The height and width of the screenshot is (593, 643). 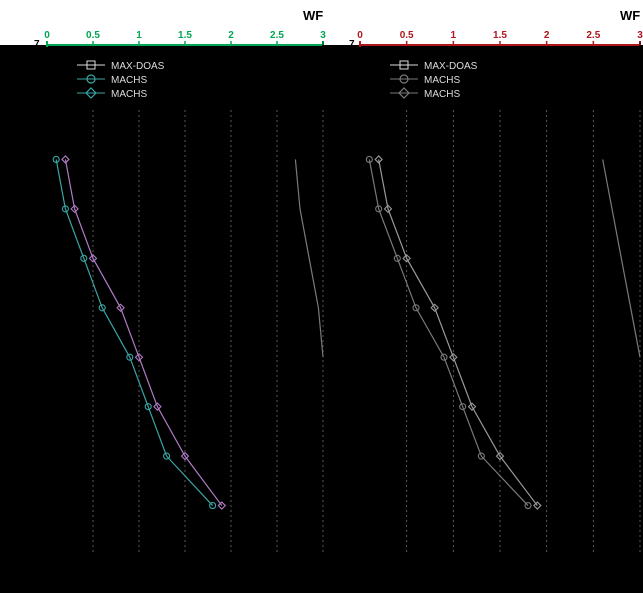 What do you see at coordinates (630, 15) in the screenshot?
I see `wf-axis-title-right: WF` at bounding box center [630, 15].